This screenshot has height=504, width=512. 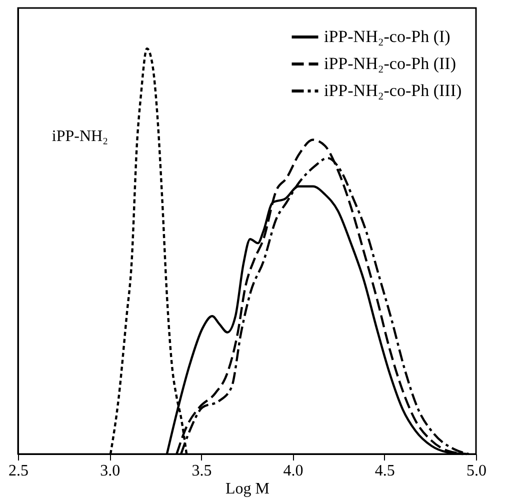 What do you see at coordinates (248, 489) in the screenshot?
I see `x-axis-title: Log M` at bounding box center [248, 489].